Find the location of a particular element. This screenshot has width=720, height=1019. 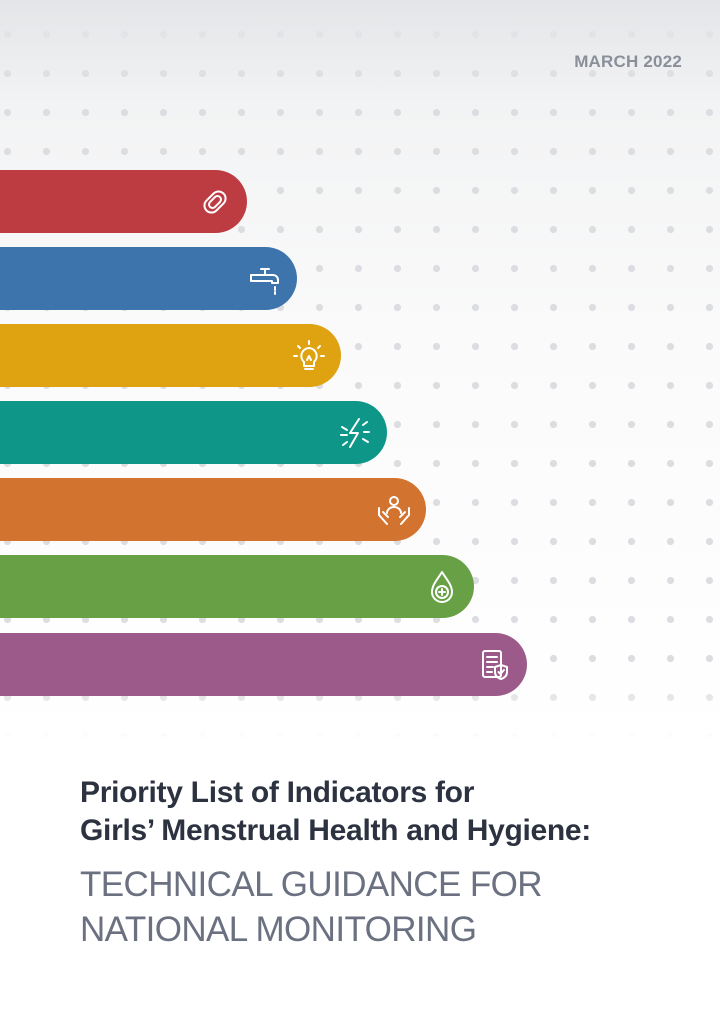

water-tap-icon is located at coordinates (265, 279).